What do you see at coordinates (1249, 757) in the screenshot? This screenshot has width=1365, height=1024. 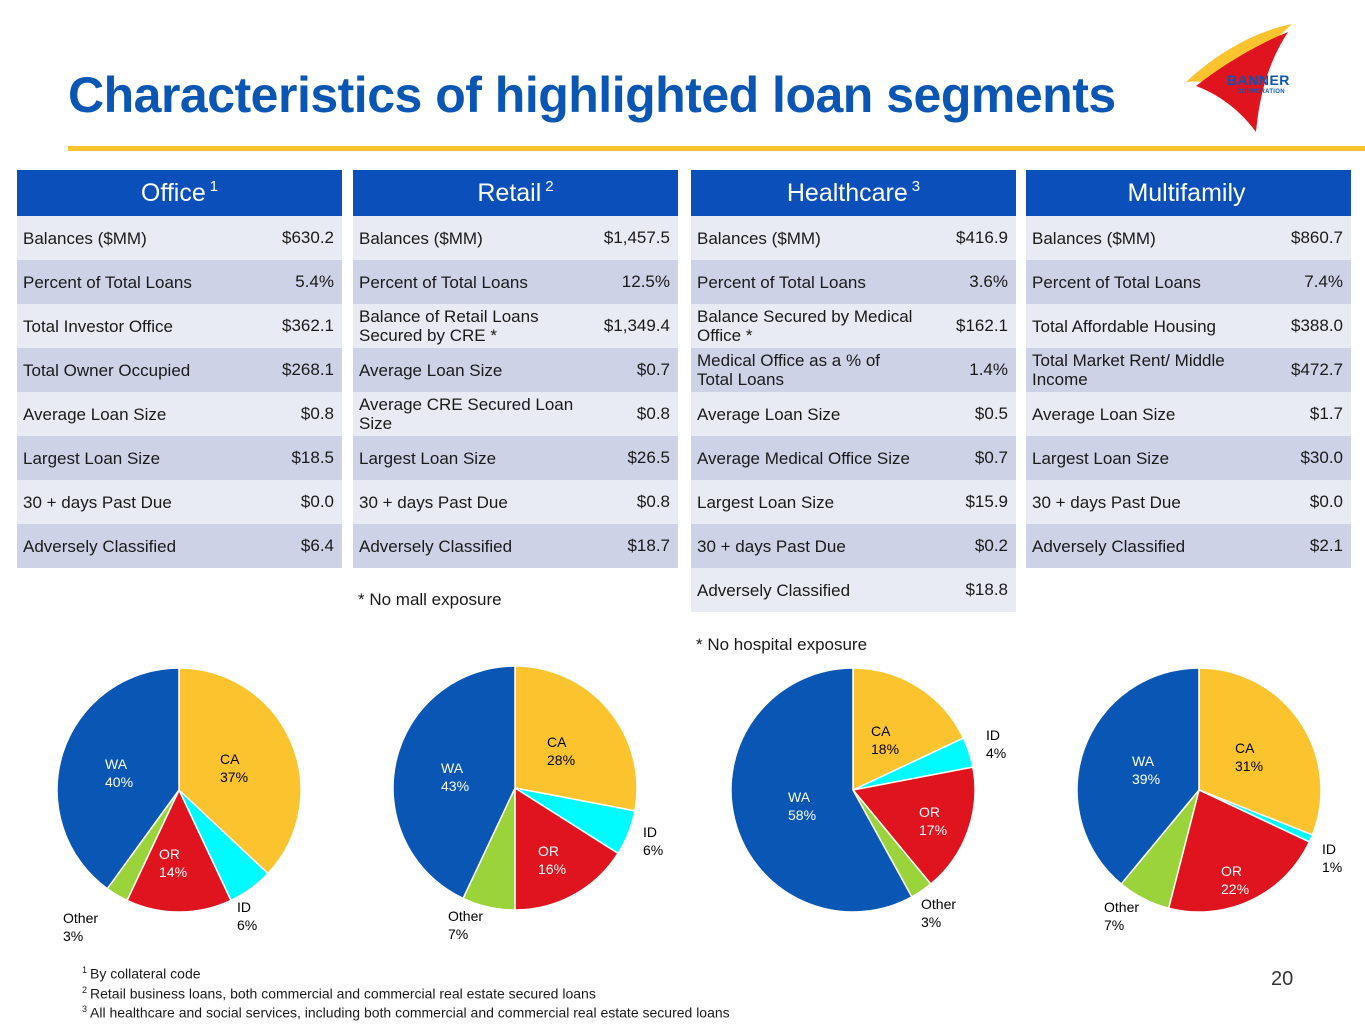 I see `pie-label: CA 31%` at bounding box center [1249, 757].